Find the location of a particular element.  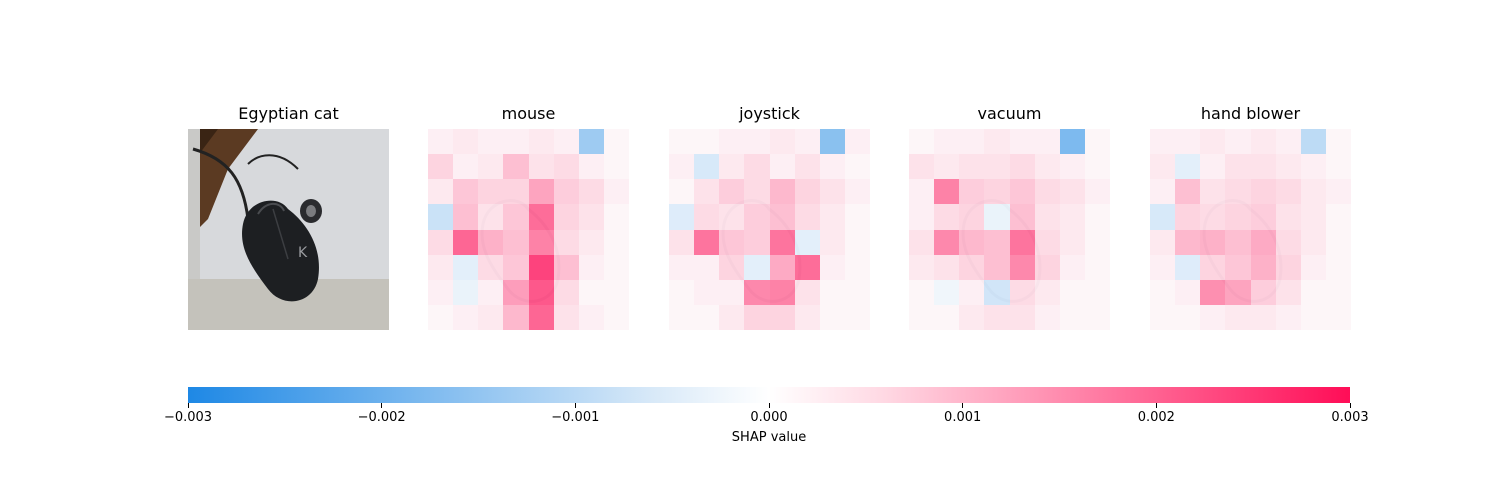

shap-panel-mouse is located at coordinates (528, 229).